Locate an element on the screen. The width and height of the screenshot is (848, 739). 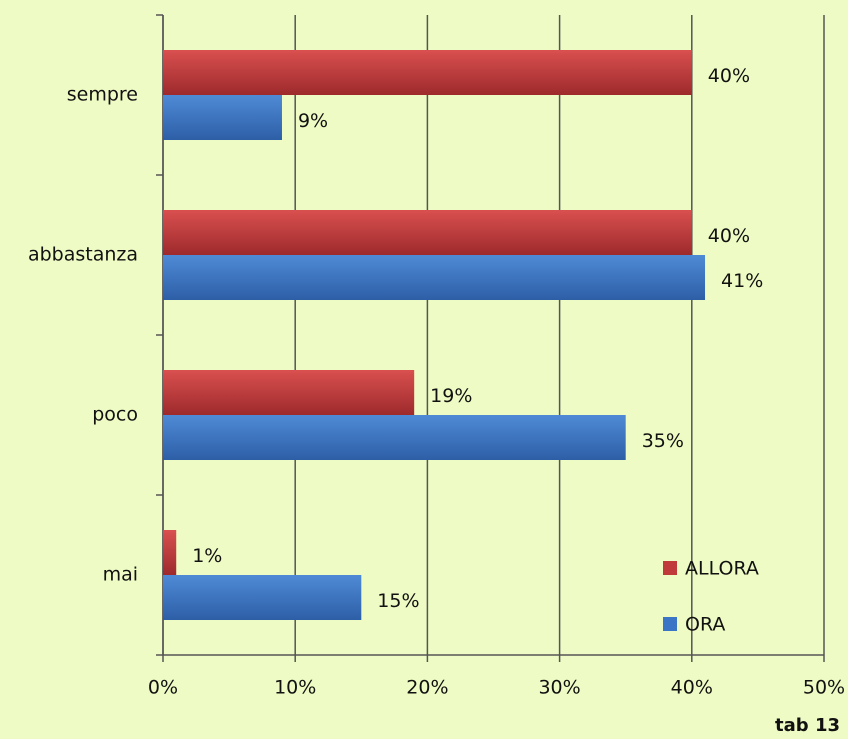
y-tick-label: poco is located at coordinates (115, 415).